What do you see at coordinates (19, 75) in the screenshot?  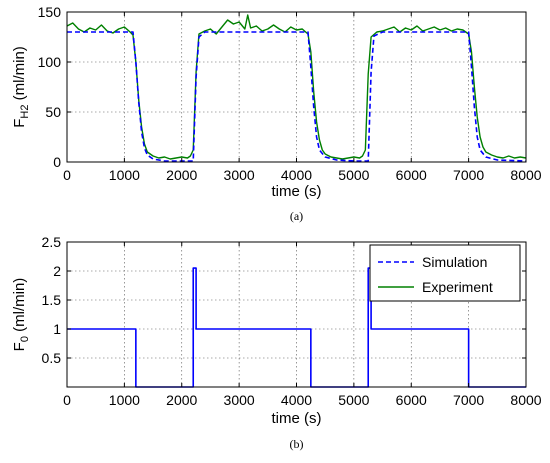 I see `y-axis-label-unit-a: (ml/min)` at bounding box center [19, 75].